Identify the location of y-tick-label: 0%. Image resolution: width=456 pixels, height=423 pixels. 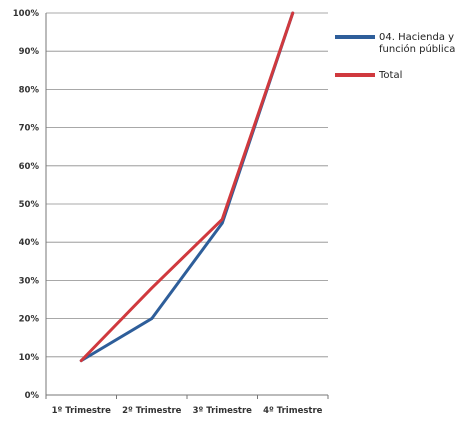
(32, 396).